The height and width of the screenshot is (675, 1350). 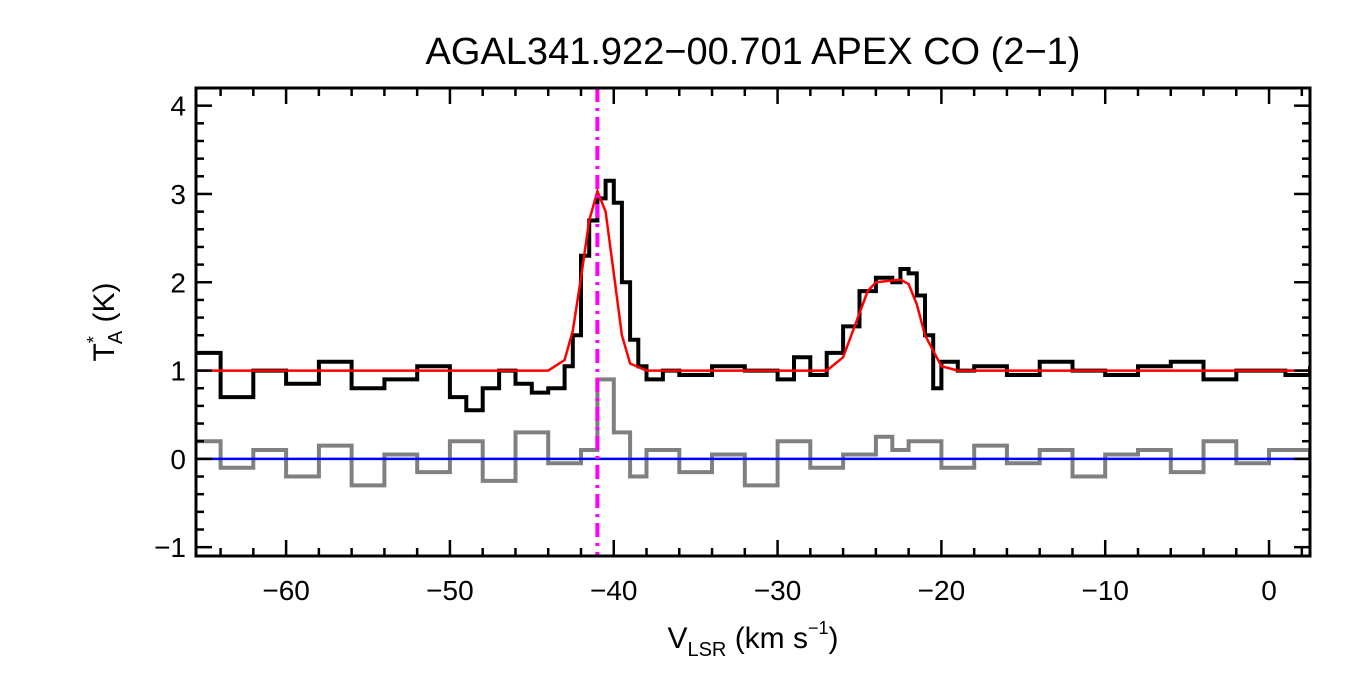 What do you see at coordinates (942, 590) in the screenshot?
I see `x-tick-label: −20` at bounding box center [942, 590].